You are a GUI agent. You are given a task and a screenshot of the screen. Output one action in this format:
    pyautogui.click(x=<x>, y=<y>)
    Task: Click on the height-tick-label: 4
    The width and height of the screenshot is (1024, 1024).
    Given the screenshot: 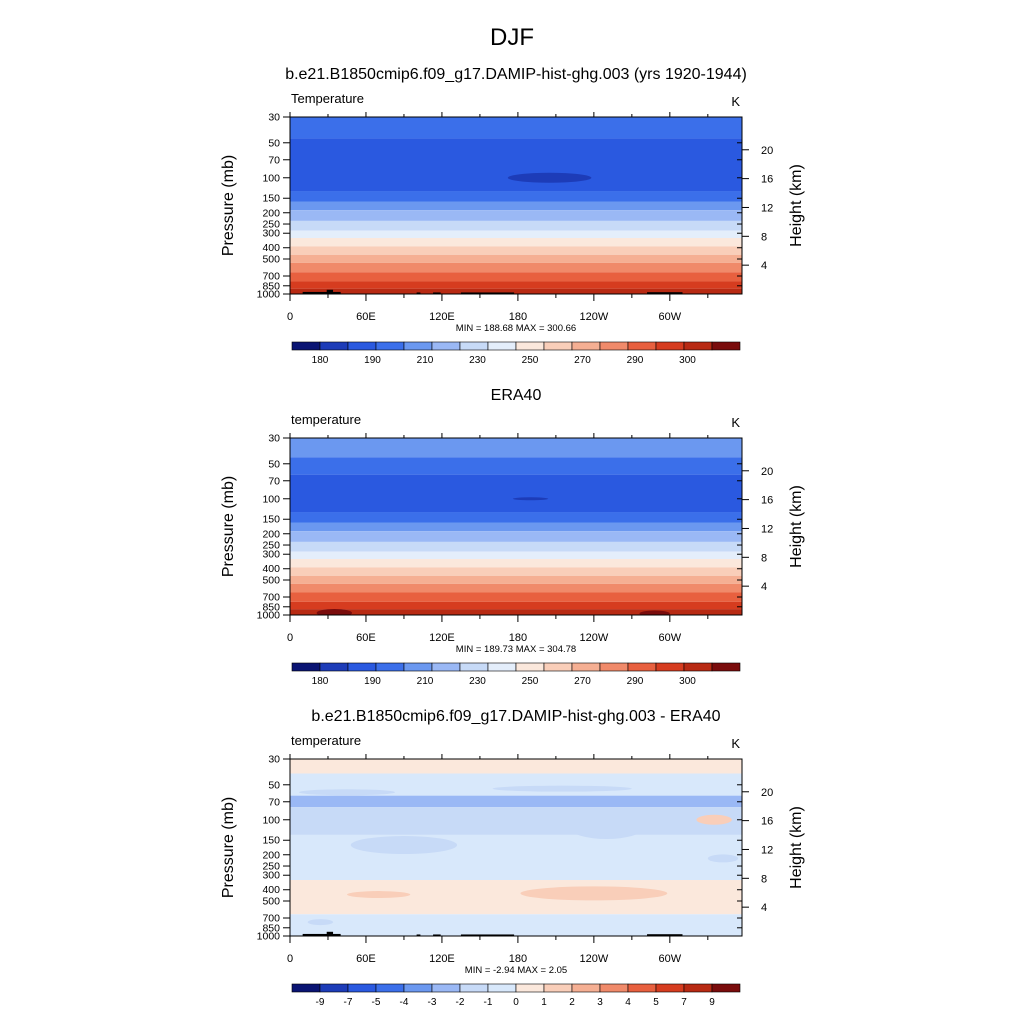 What is the action you would take?
    pyautogui.click(x=764, y=266)
    